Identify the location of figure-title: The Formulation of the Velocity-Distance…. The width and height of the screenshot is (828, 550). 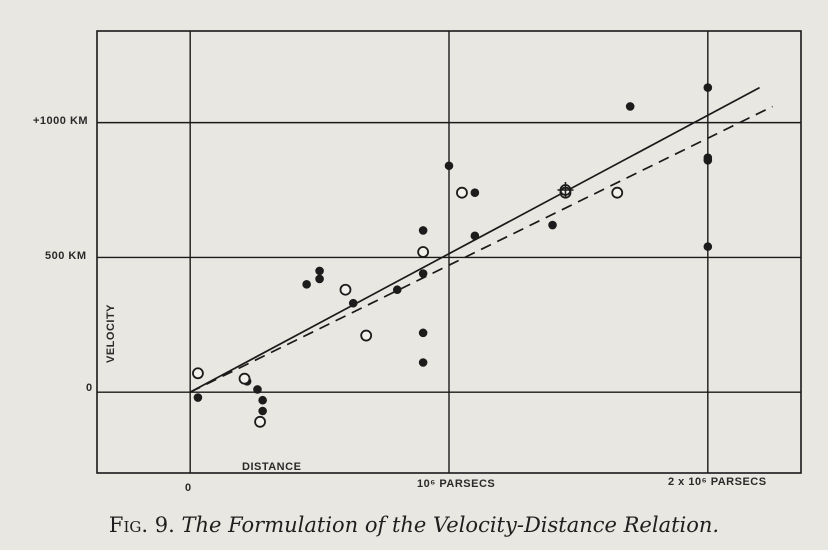
(450, 525).